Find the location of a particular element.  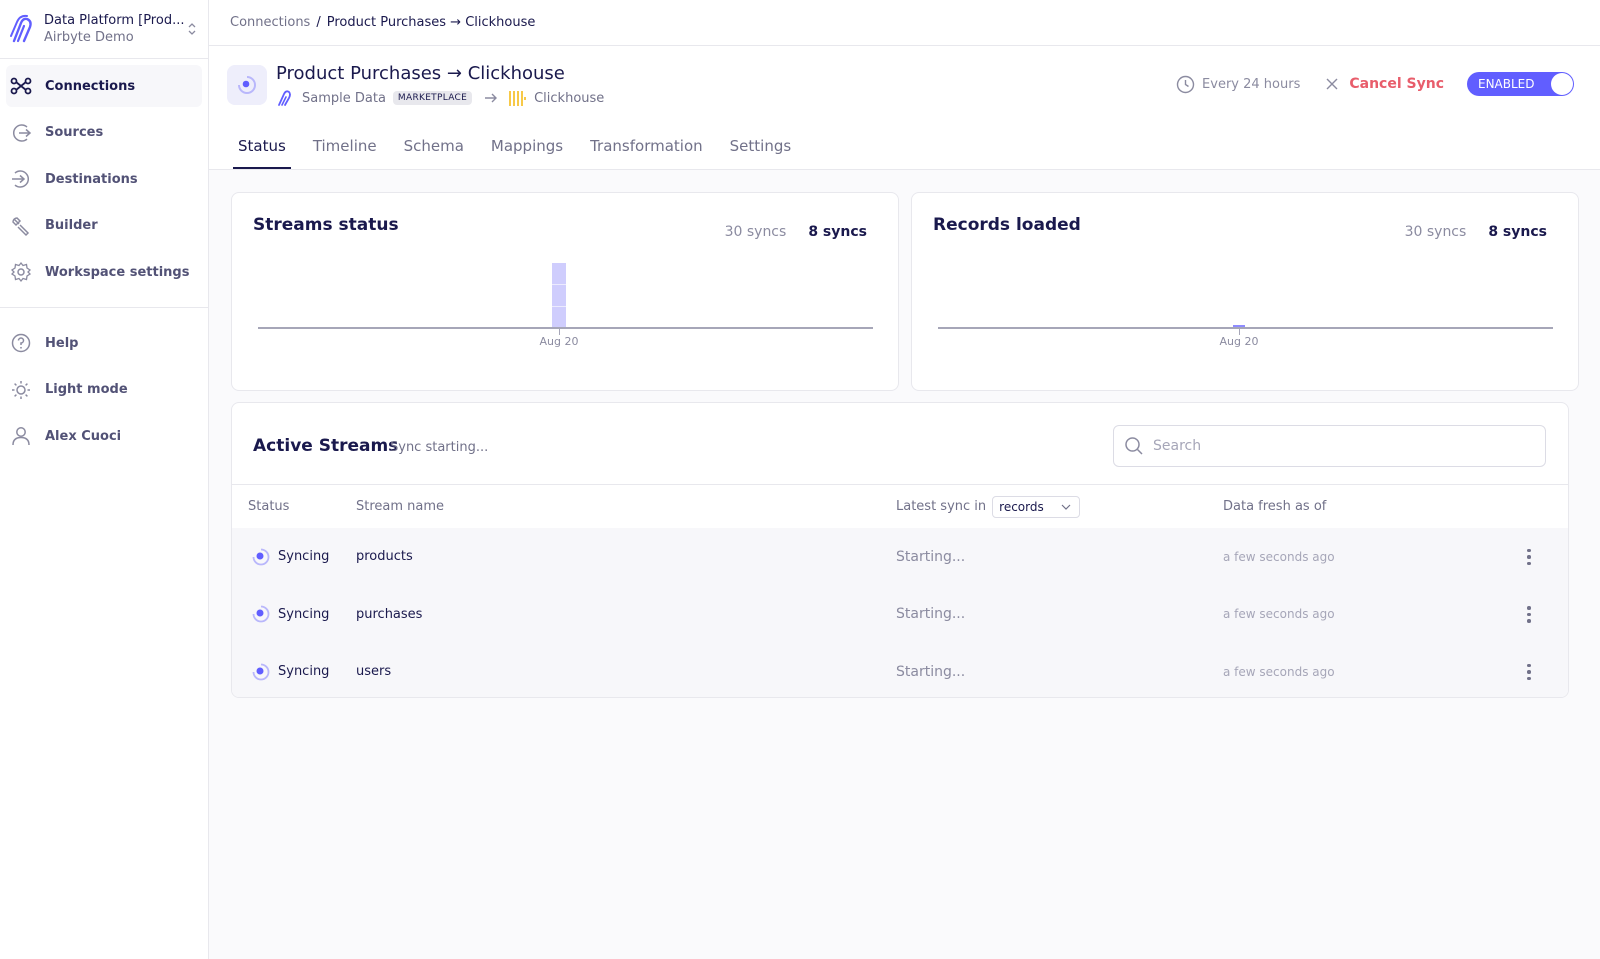

col-latest-sync: Latest sync in records is located at coordinates (988, 506).